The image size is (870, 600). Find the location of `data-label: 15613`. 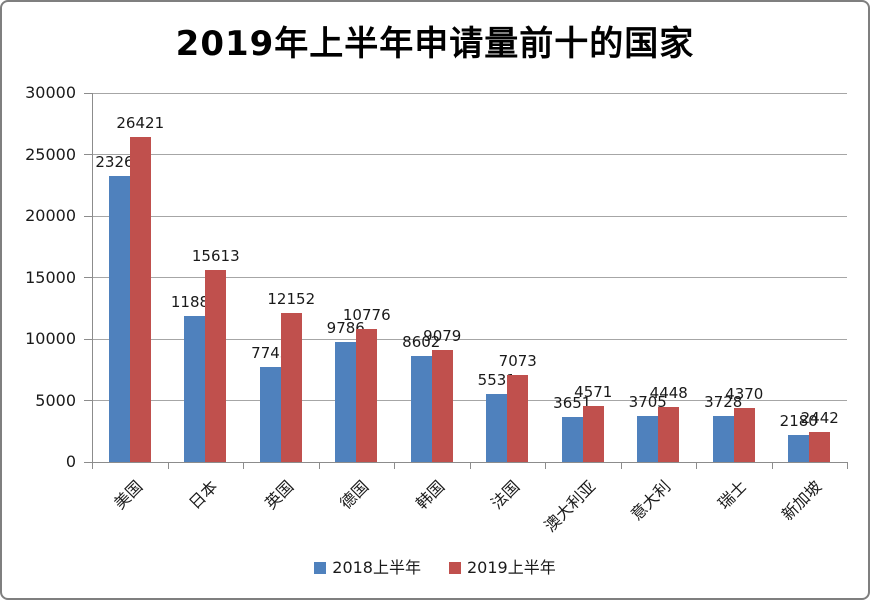

data-label: 15613 is located at coordinates (215, 255).